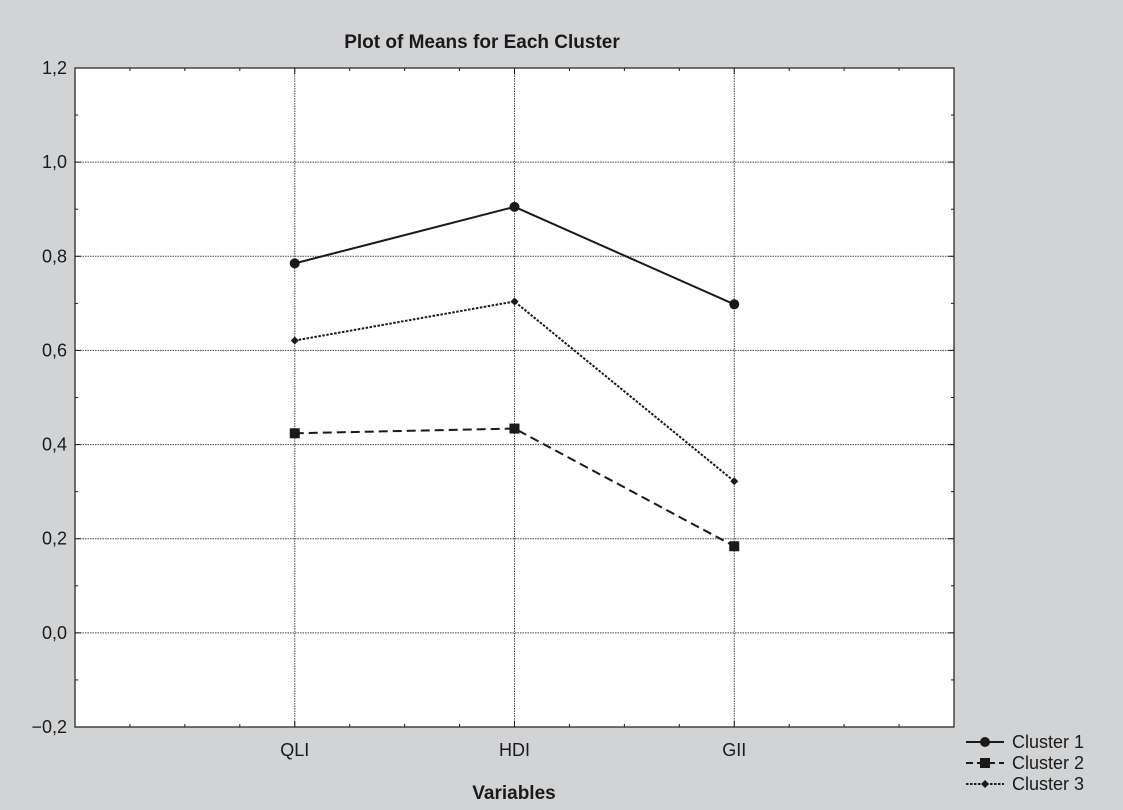  Describe the element at coordinates (482, 42) in the screenshot. I see `chart-title: Plot of Means for Each Cluster` at that location.